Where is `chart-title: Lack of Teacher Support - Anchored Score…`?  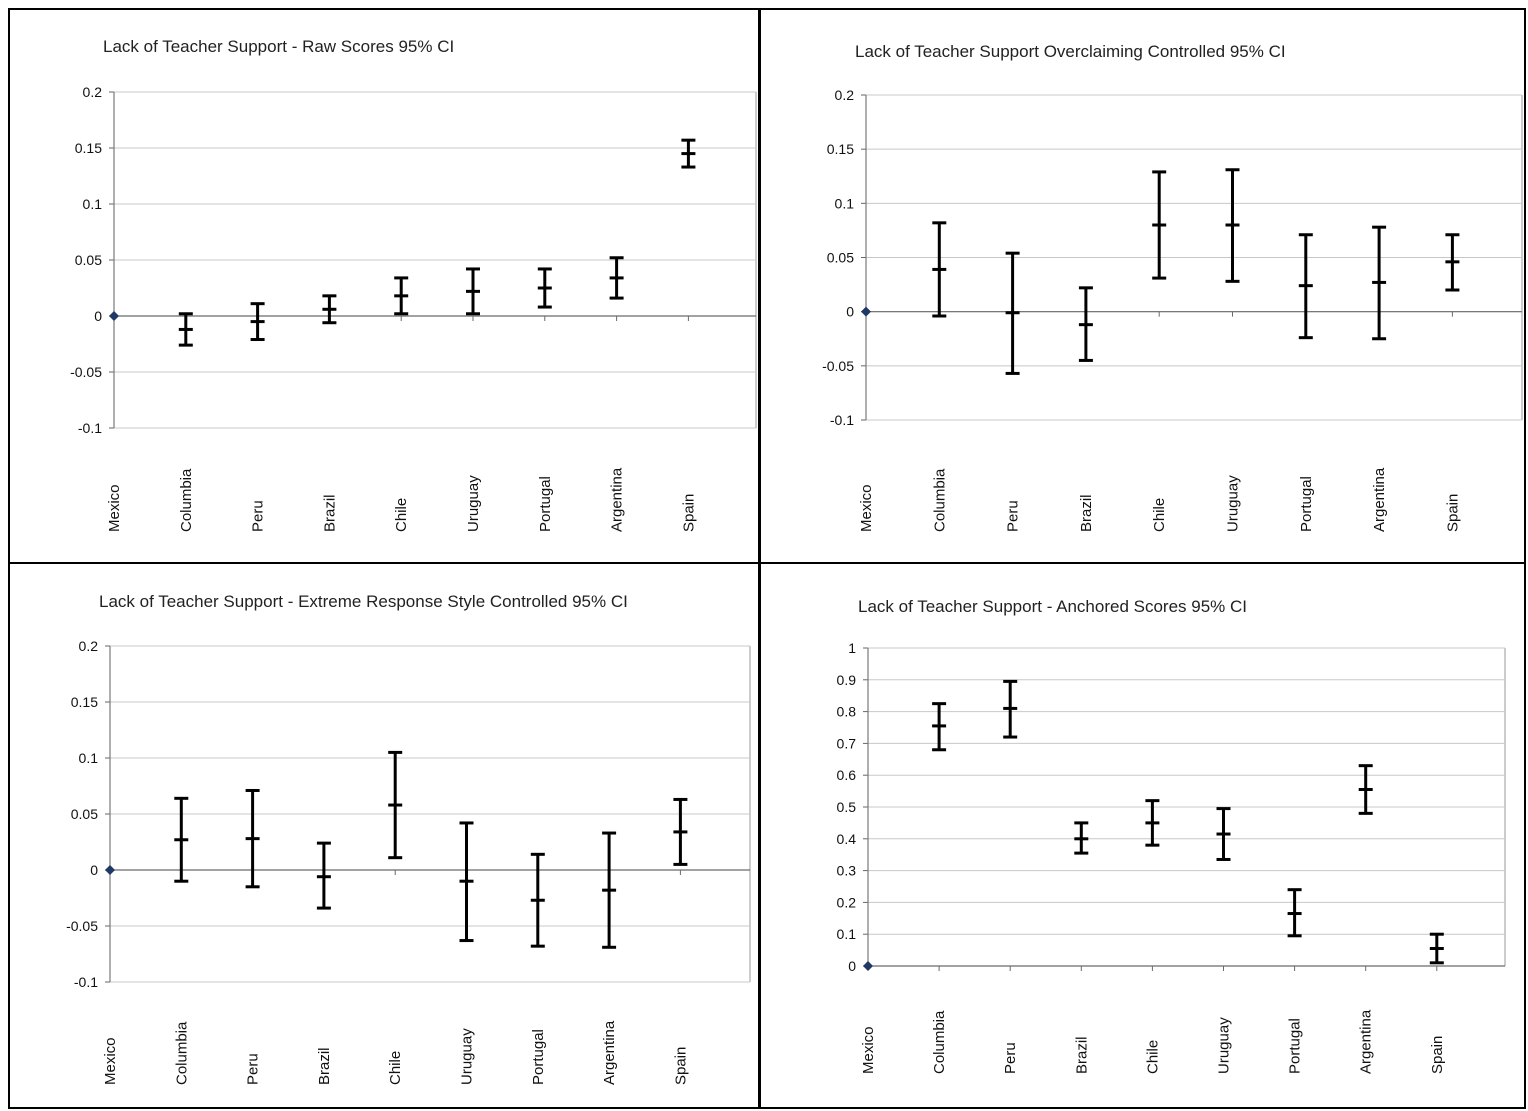
chart-title: Lack of Teacher Support - Anchored Score… is located at coordinates (1052, 606).